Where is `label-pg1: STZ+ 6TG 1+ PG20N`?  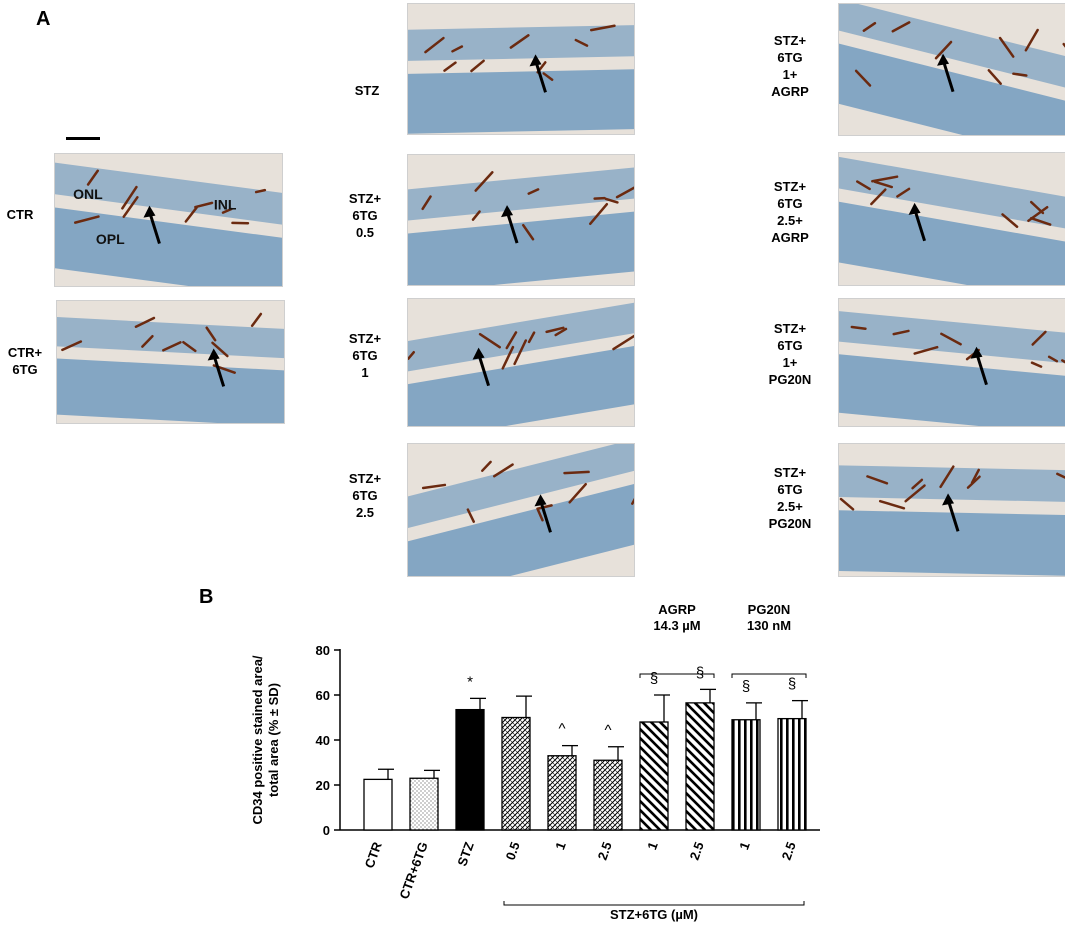 label-pg1: STZ+ 6TG 1+ PG20N is located at coordinates (790, 354).